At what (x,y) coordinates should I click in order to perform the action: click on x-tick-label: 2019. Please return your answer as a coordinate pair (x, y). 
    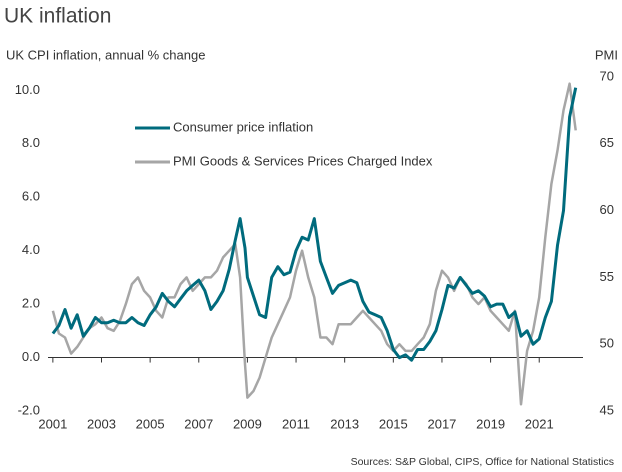
    Looking at the image, I should click on (490, 423).